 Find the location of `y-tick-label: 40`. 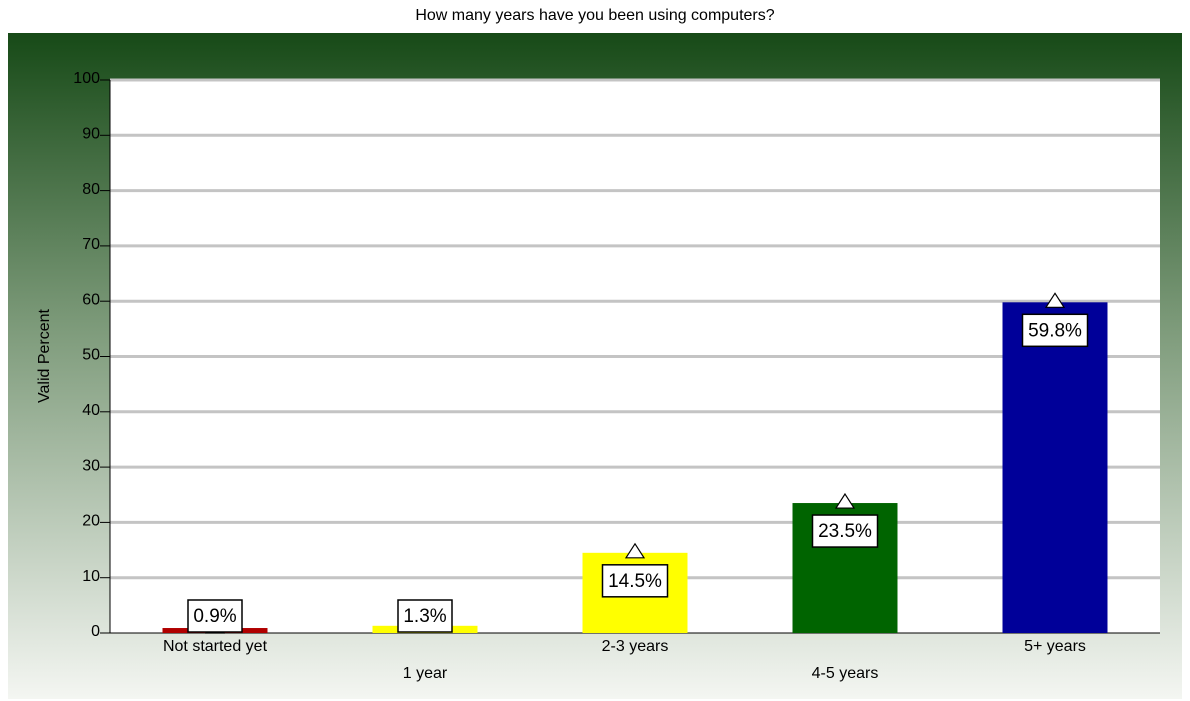

y-tick-label: 40 is located at coordinates (91, 410).